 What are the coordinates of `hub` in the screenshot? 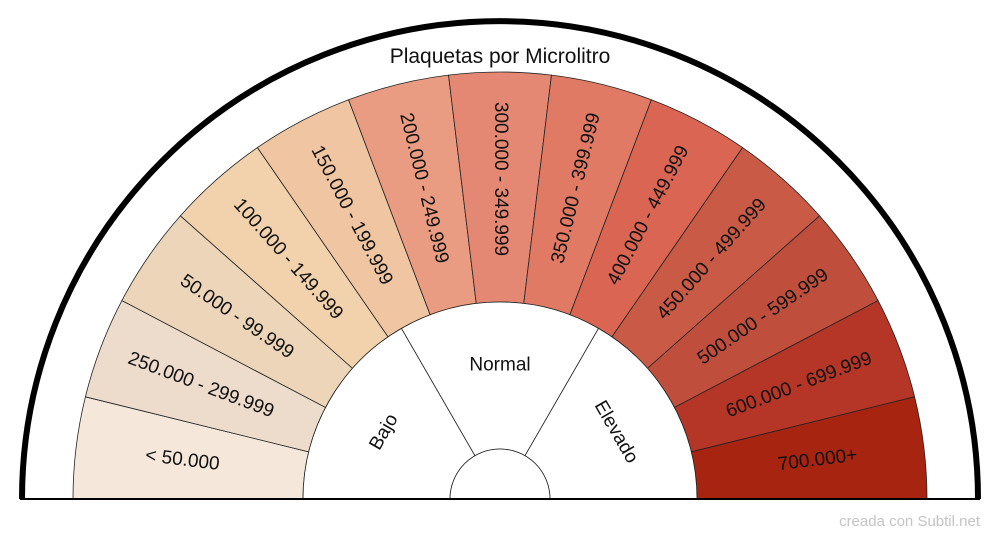 It's located at (500, 474).